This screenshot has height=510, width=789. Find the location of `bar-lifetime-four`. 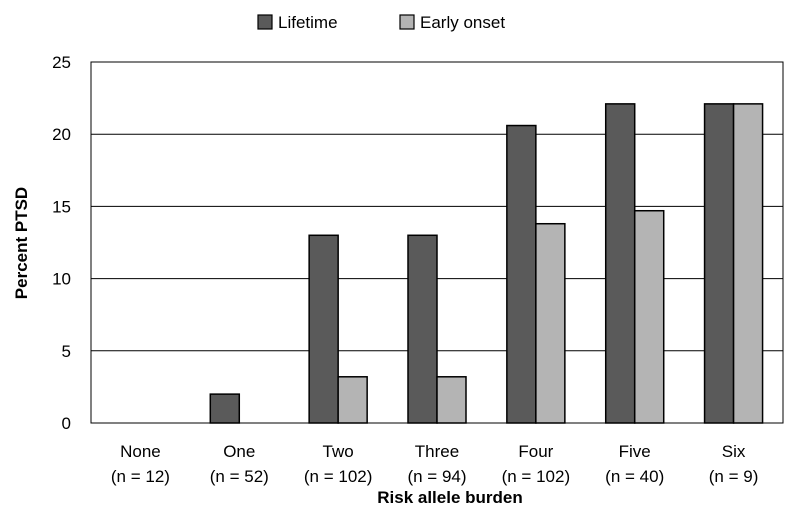

bar-lifetime-four is located at coordinates (521, 274).